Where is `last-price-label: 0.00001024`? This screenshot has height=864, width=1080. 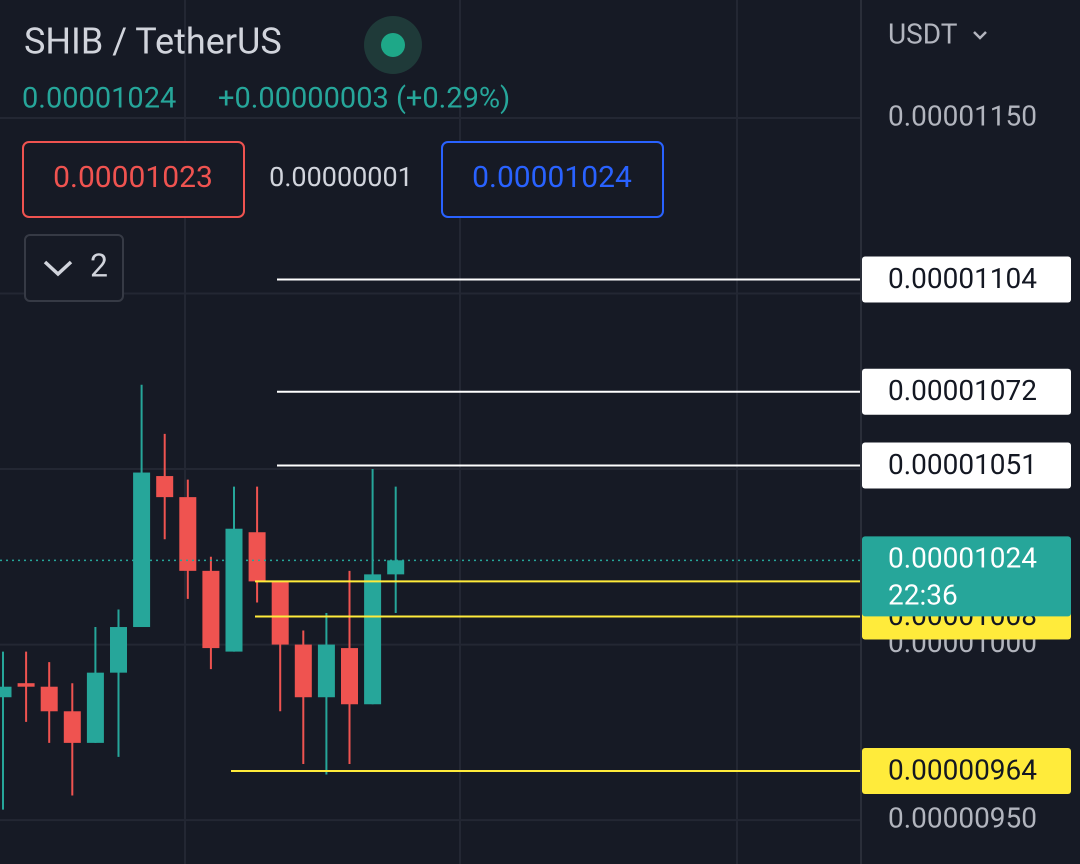 last-price-label: 0.00001024 is located at coordinates (962, 558).